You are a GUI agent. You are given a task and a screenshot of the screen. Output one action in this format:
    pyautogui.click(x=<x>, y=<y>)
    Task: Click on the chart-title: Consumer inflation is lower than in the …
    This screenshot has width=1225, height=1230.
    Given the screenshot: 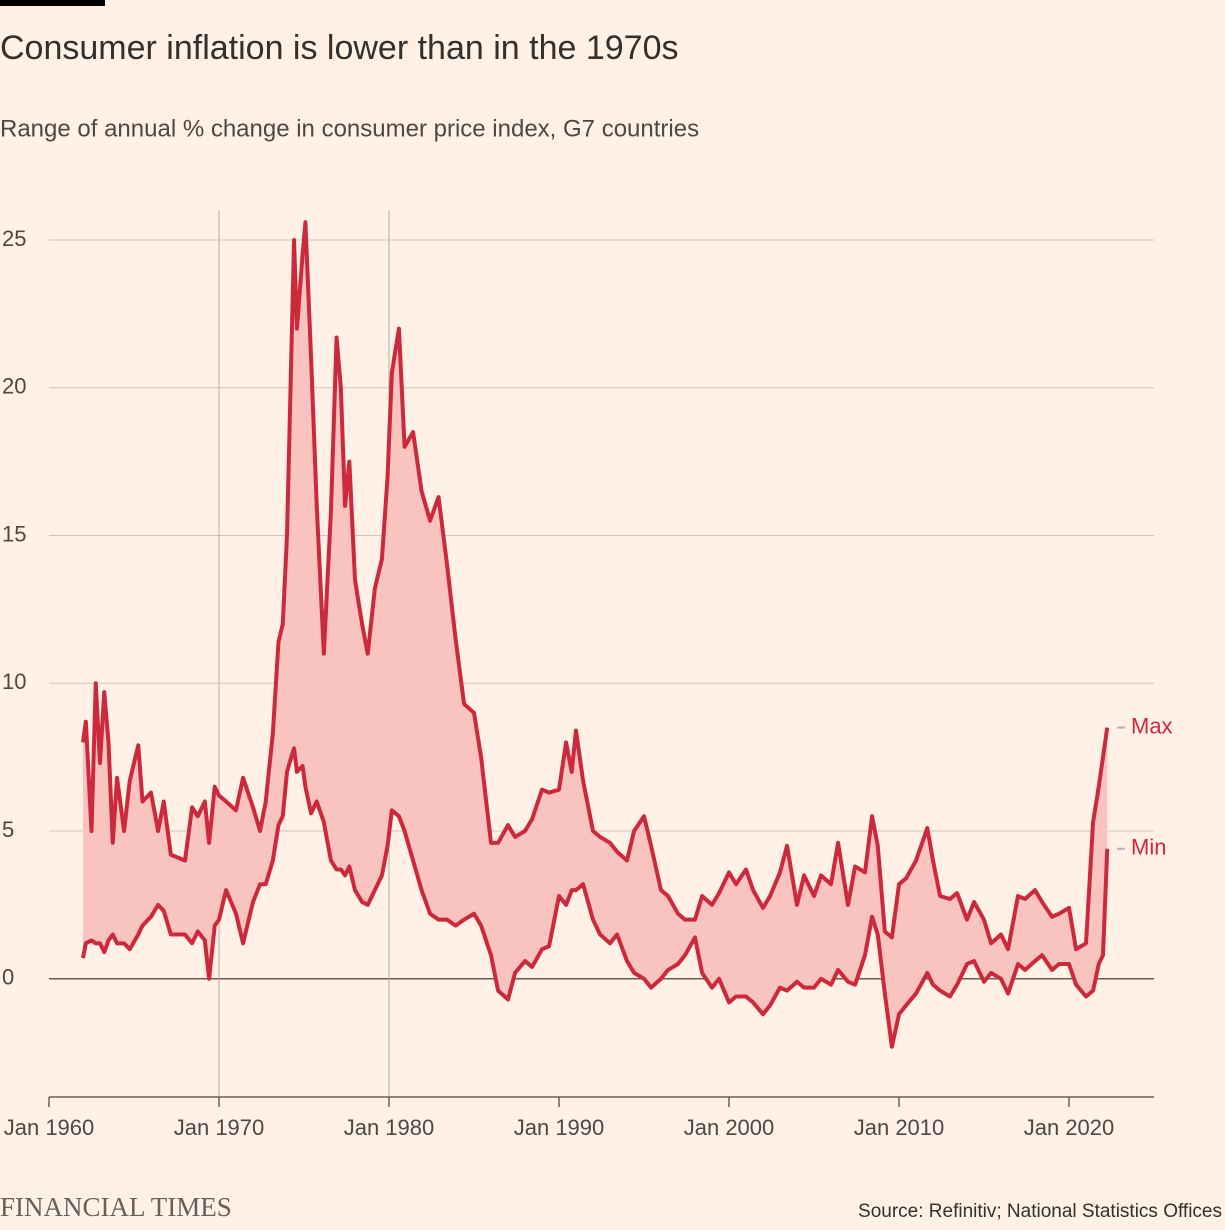 What is the action you would take?
    pyautogui.click(x=339, y=48)
    